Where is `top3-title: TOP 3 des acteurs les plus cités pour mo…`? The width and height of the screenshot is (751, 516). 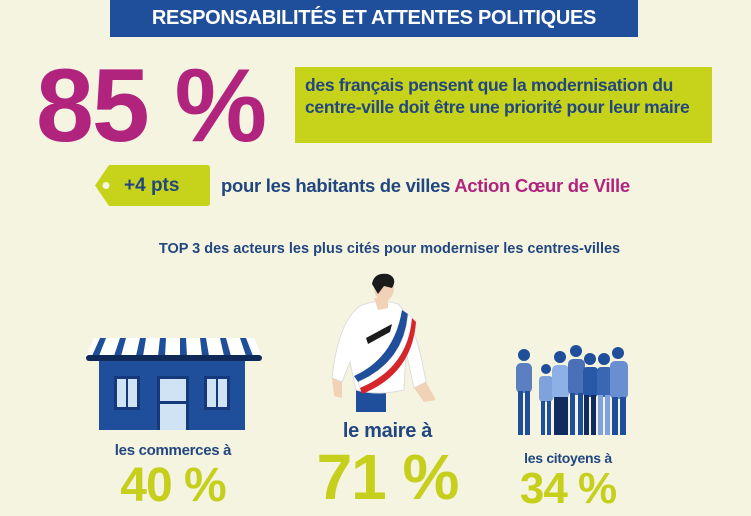 top3-title: TOP 3 des acteurs les plus cités pour mo… is located at coordinates (389, 249).